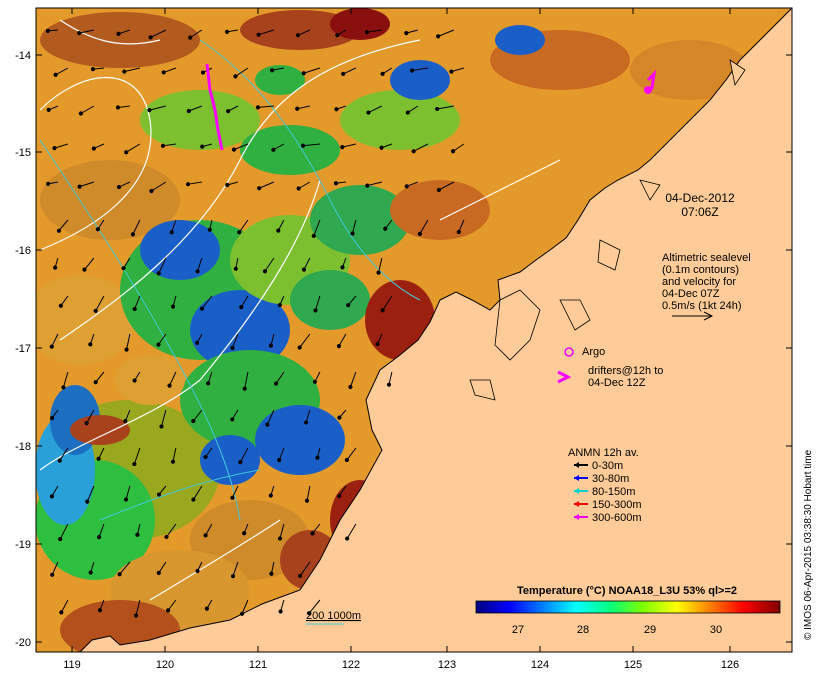 The height and width of the screenshot is (680, 820). I want to click on scale-arrow-icon, so click(693, 316).